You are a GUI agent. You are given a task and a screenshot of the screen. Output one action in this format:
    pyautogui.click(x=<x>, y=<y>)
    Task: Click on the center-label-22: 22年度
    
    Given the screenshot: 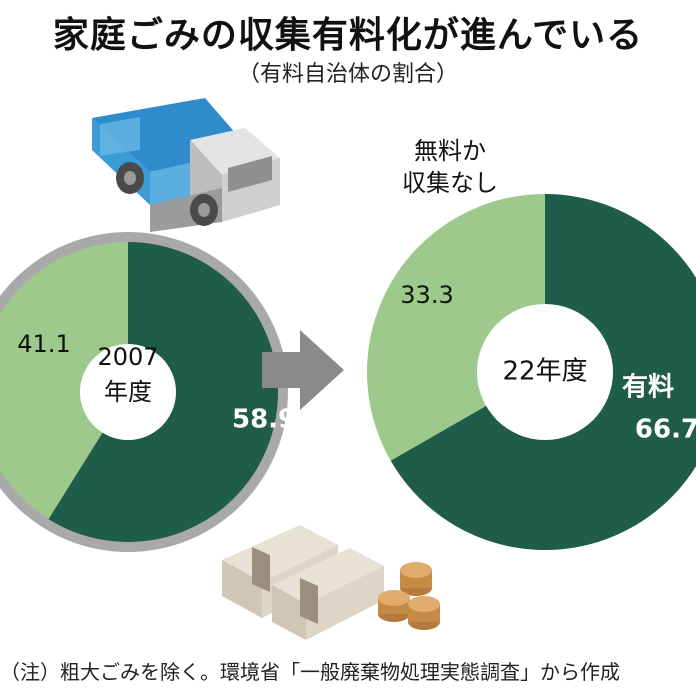 What is the action you would take?
    pyautogui.click(x=544, y=372)
    